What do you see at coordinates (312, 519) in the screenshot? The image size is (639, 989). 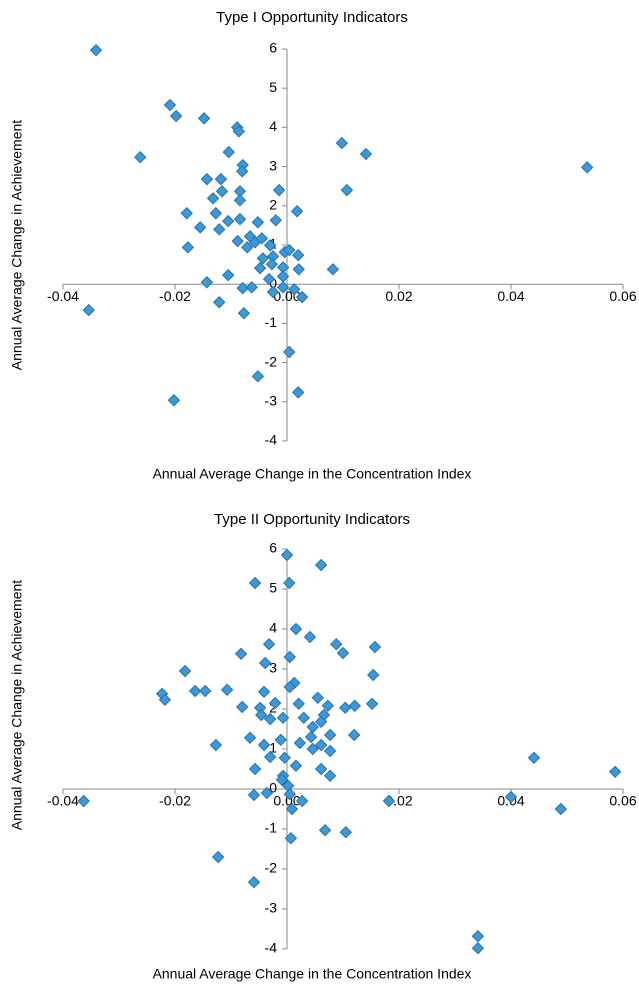 I see `chart-title: Type II Opportunity Indicators` at bounding box center [312, 519].